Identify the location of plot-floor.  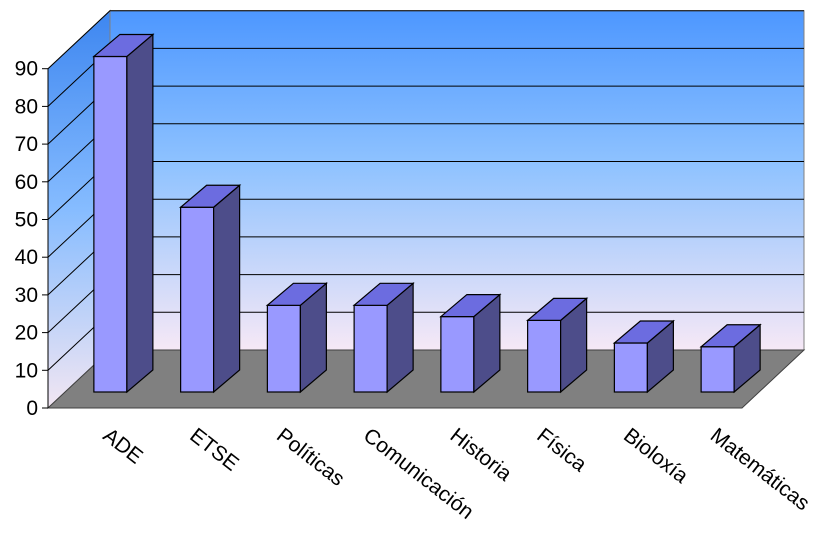
(426, 379).